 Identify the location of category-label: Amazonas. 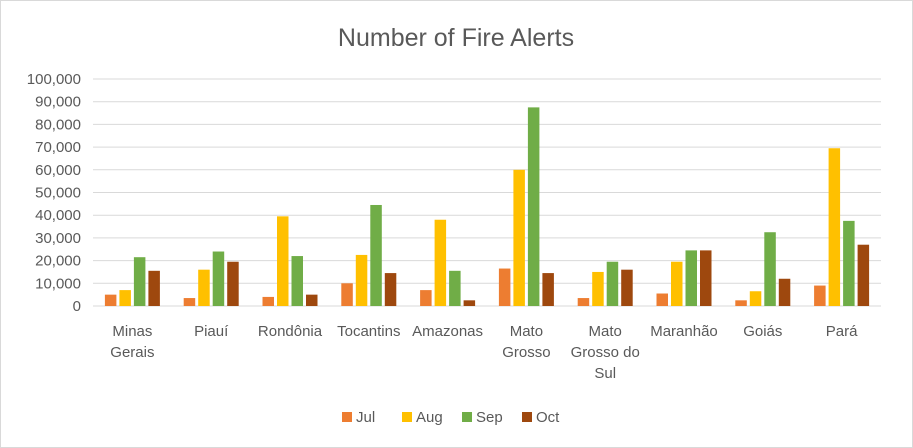
(447, 331).